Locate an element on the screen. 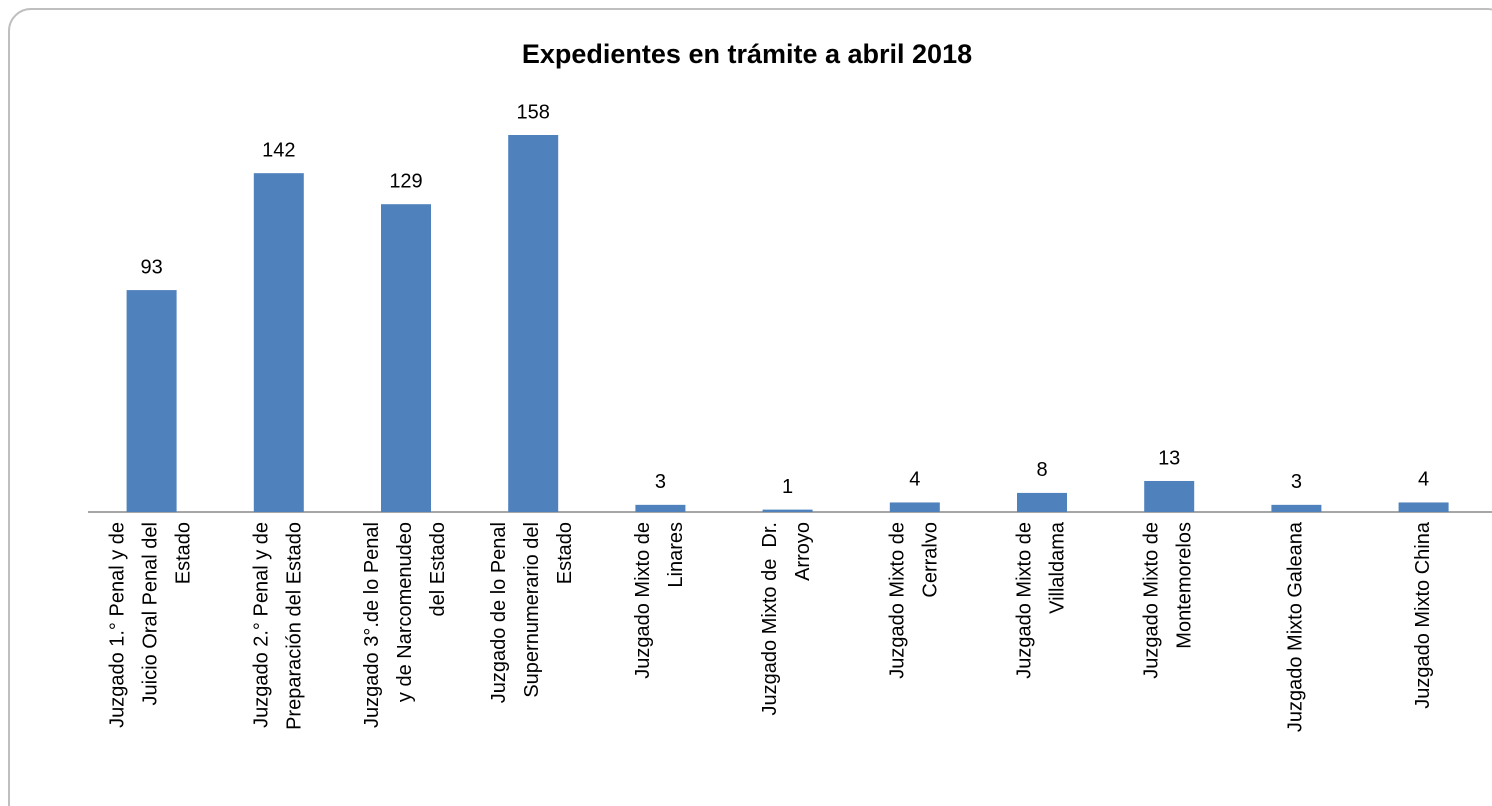 Image resolution: width=1492 pixels, height=806 pixels. data-label: 142 is located at coordinates (278, 150).